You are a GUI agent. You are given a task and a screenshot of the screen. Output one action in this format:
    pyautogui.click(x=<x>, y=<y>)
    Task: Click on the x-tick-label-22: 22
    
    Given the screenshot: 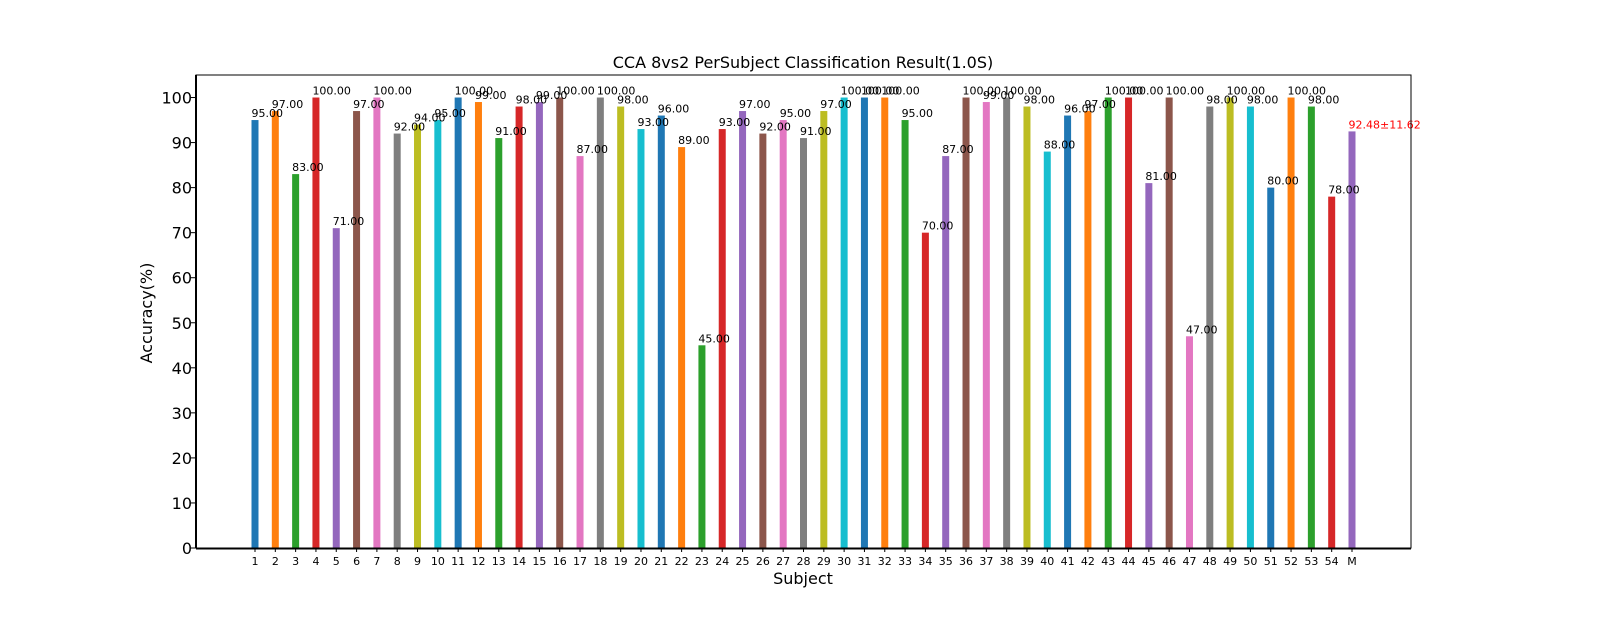 What is the action you would take?
    pyautogui.click(x=682, y=561)
    